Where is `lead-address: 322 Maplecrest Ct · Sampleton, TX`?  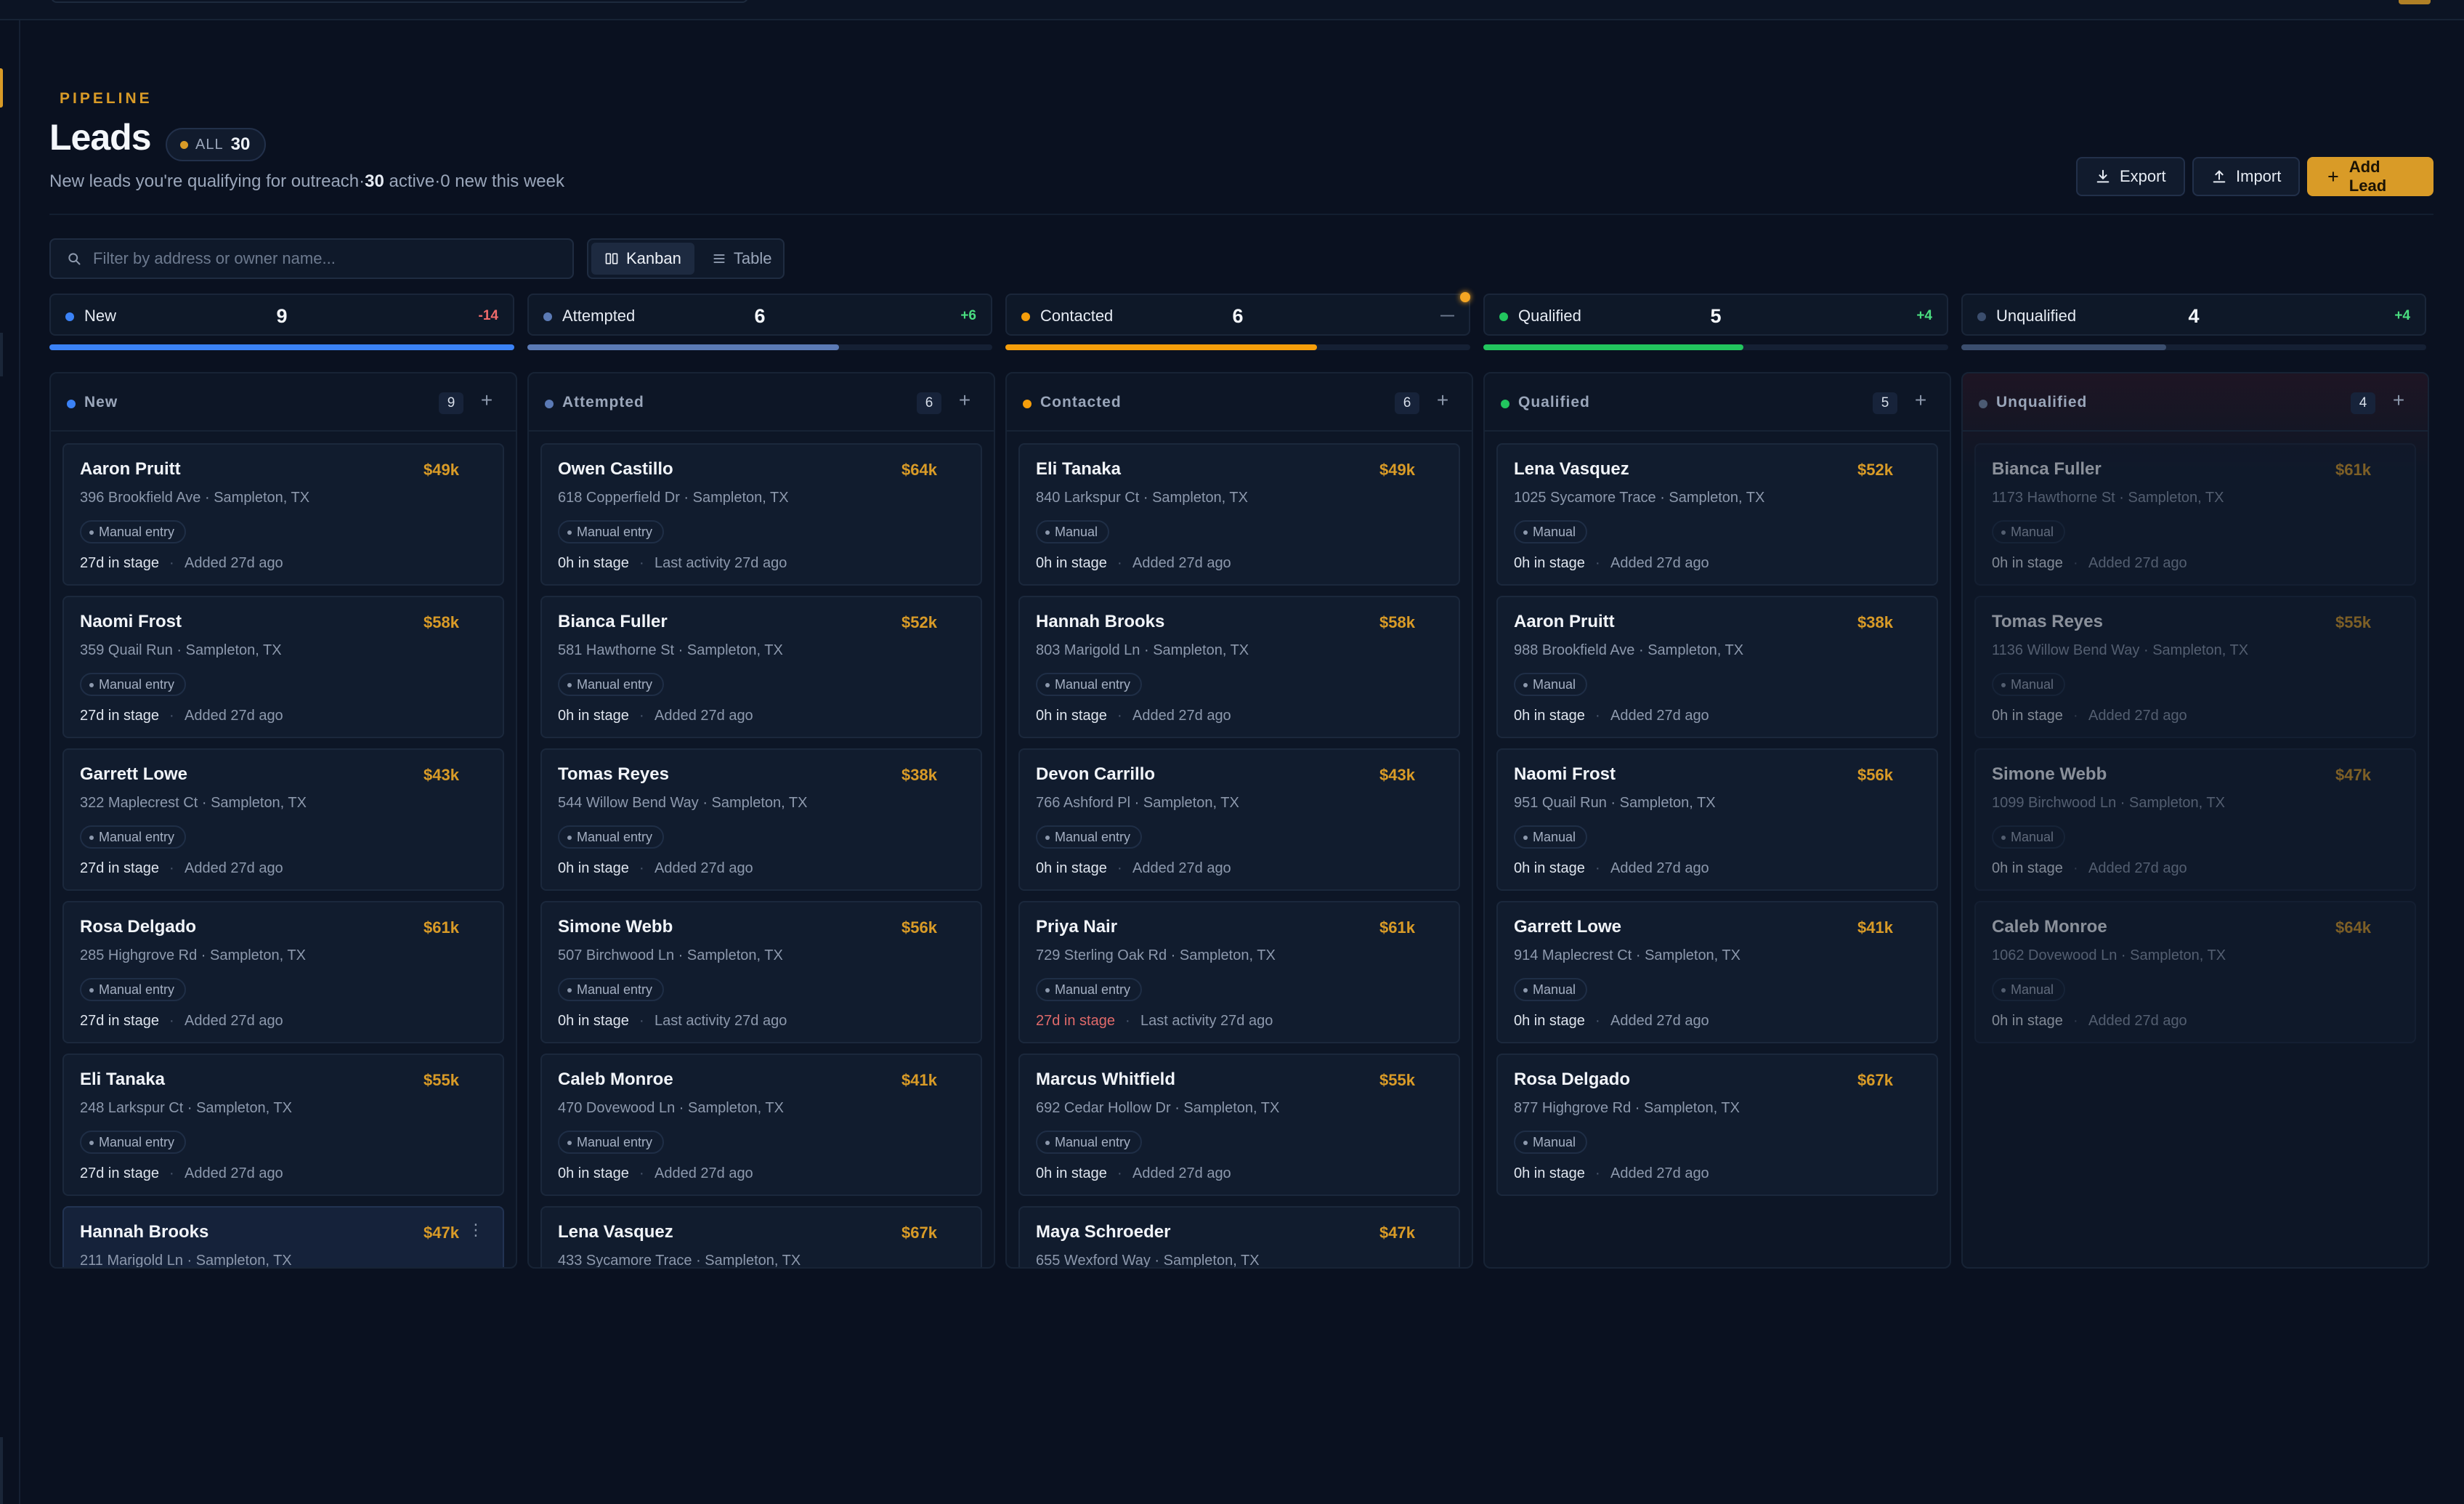
lead-address: 322 Maplecrest Ct · Sampleton, TX is located at coordinates (193, 803).